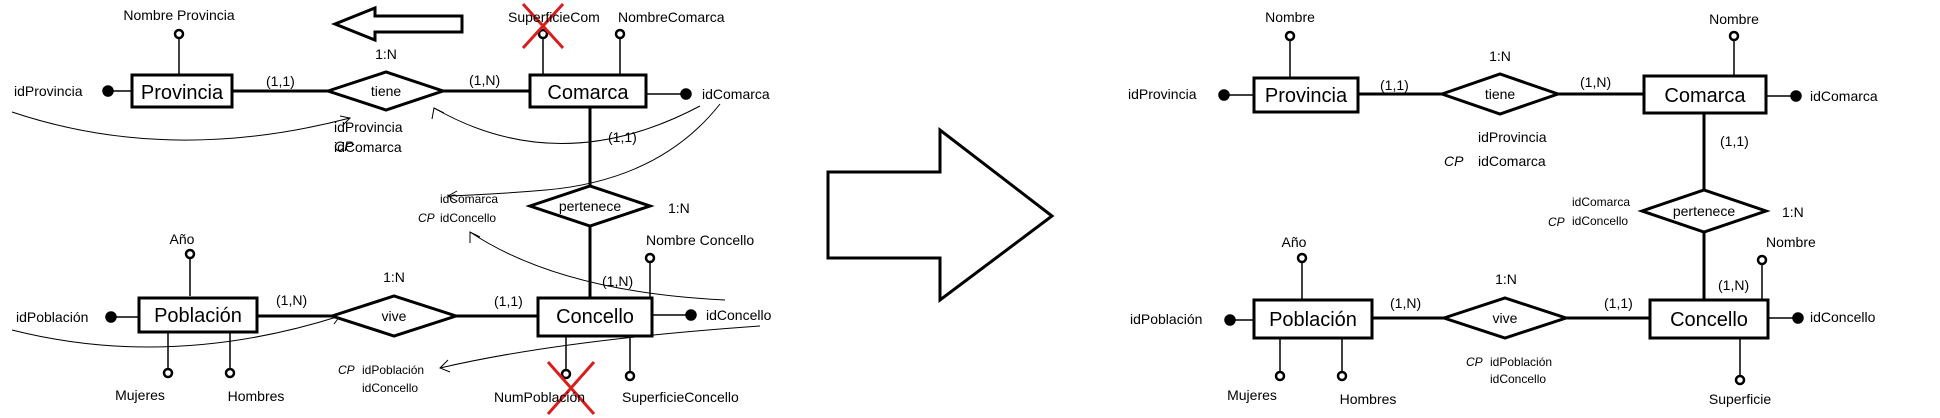 The height and width of the screenshot is (418, 1940). Describe the element at coordinates (1302, 258) in the screenshot. I see `attr-dot-anio` at that location.